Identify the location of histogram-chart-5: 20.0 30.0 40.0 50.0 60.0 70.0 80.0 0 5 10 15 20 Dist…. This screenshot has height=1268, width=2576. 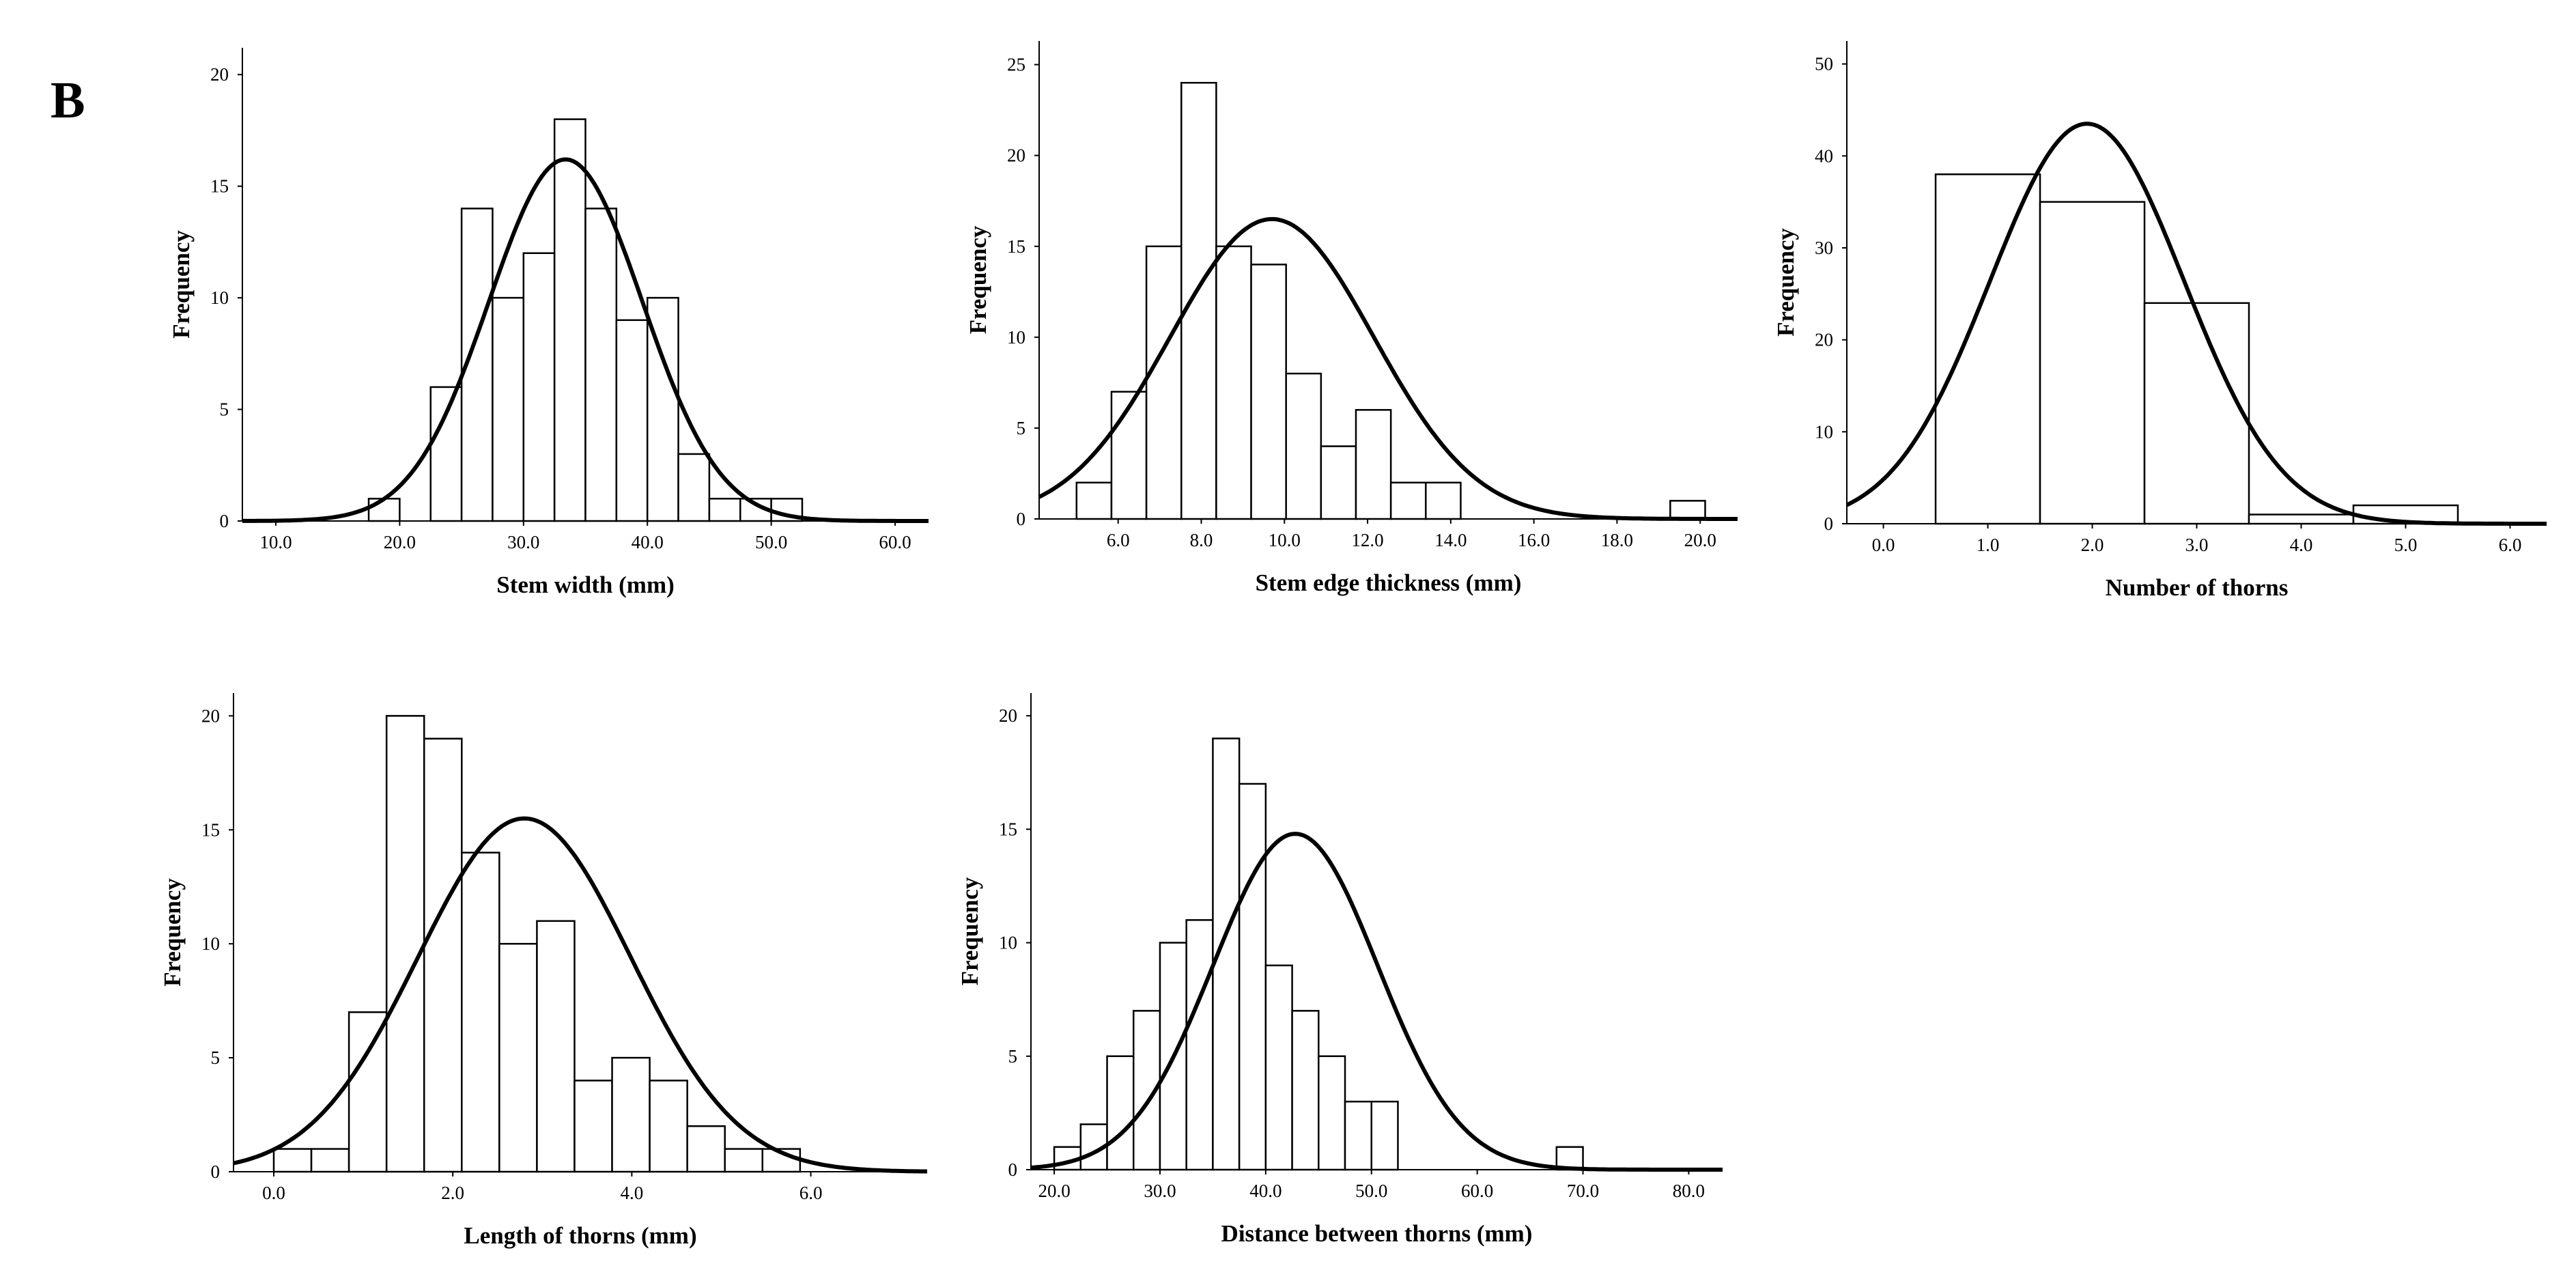
(1340, 970).